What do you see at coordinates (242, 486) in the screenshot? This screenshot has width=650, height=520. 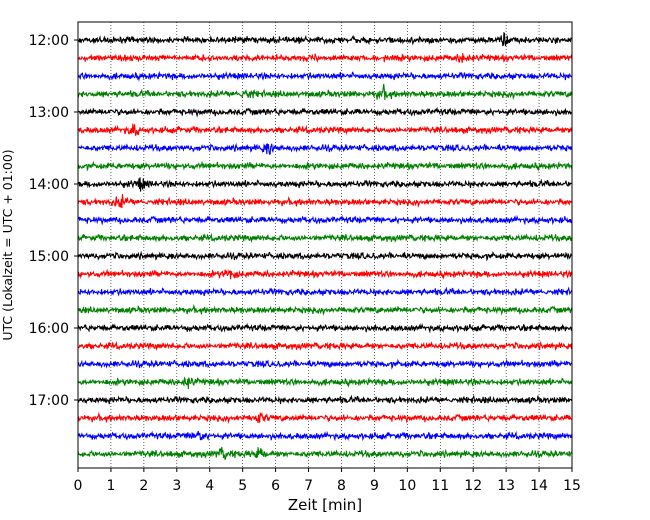 I see `x-tick-label: 5` at bounding box center [242, 486].